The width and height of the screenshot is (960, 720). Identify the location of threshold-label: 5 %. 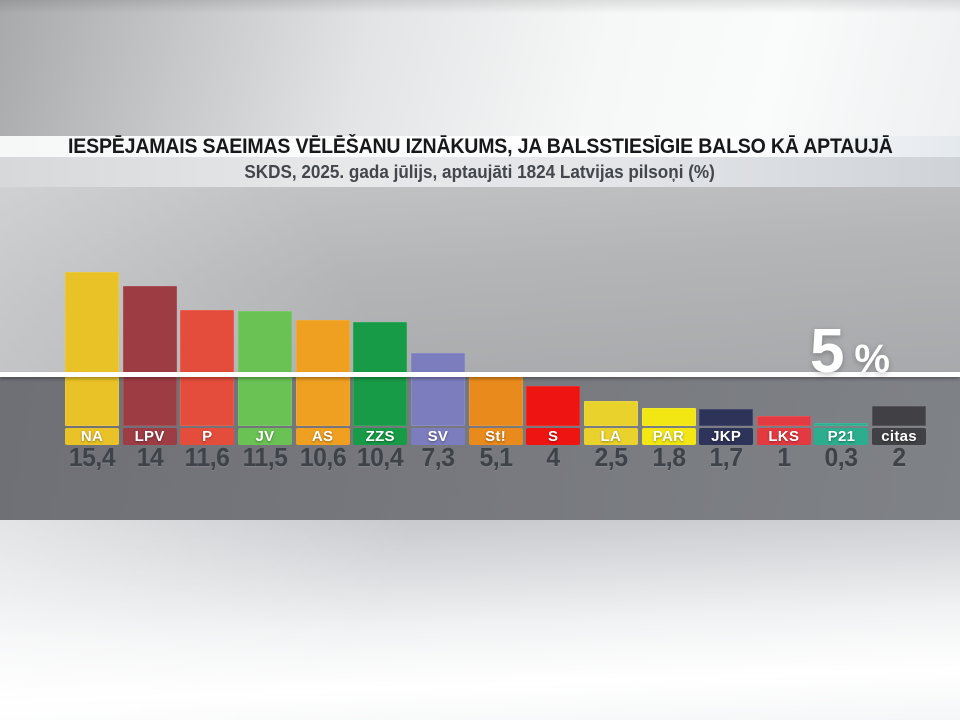
(849, 351).